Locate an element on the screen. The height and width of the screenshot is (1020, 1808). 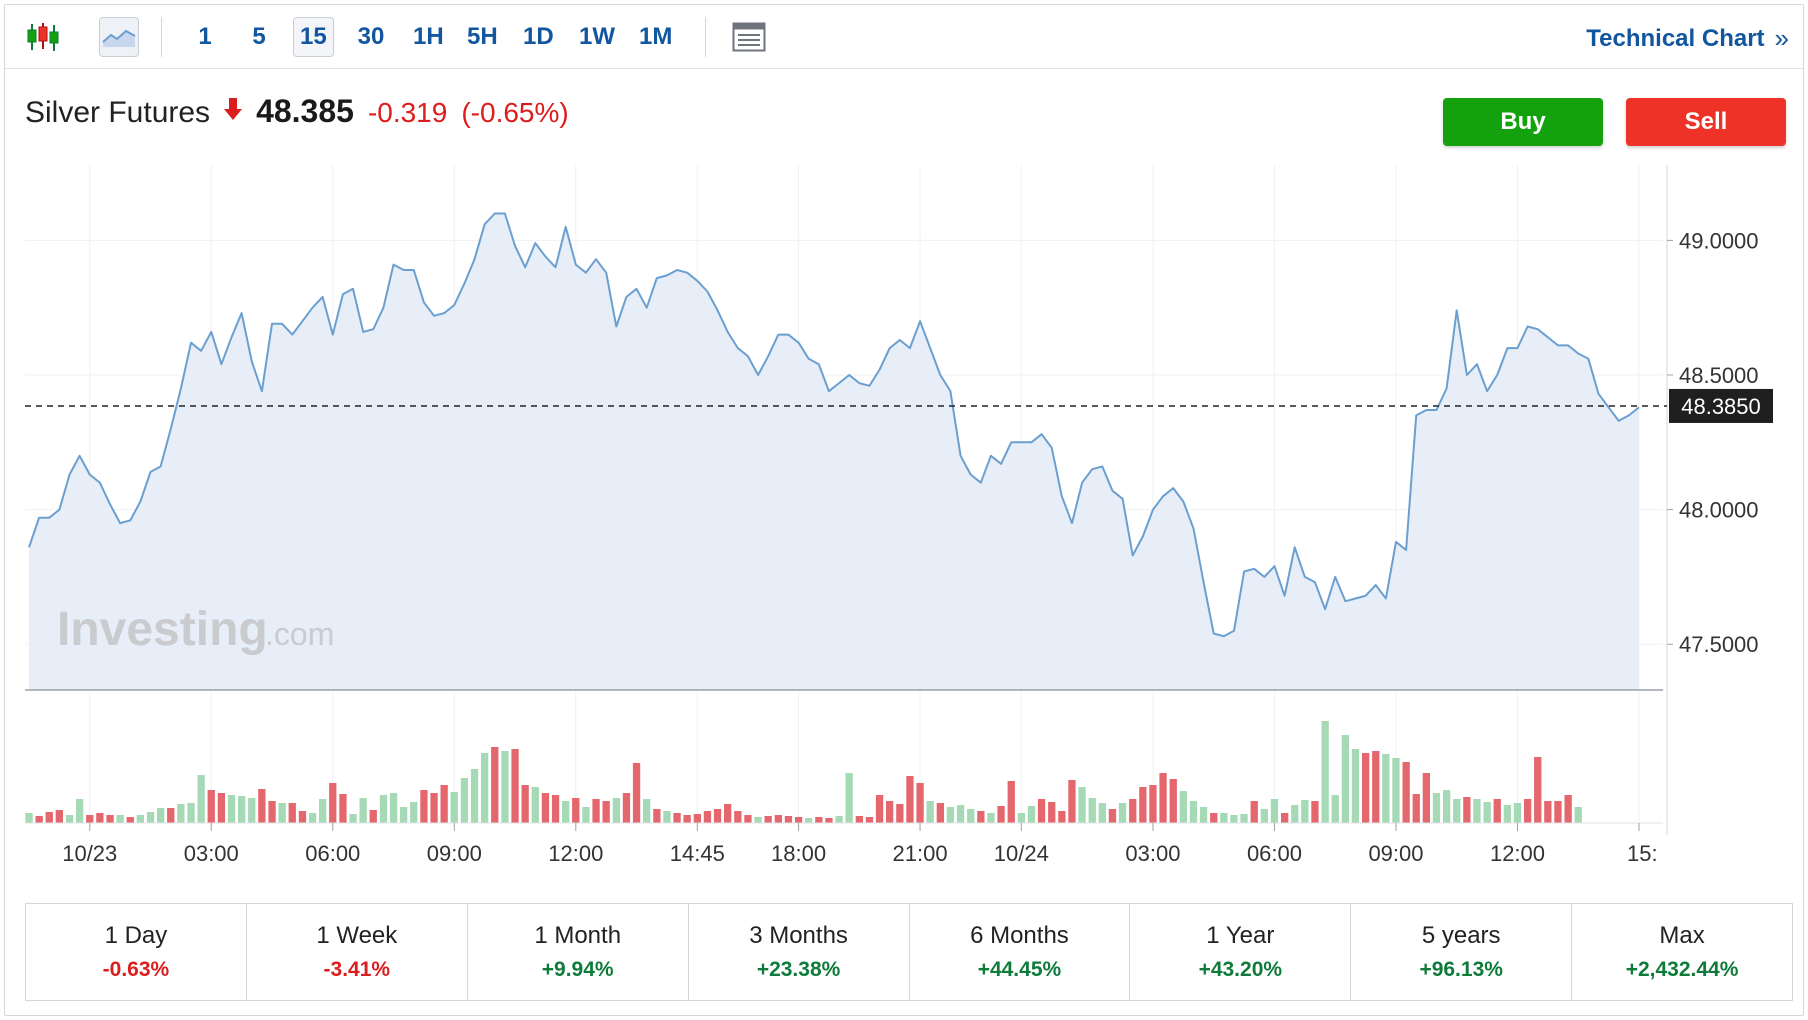
technical-chart-link: Technical Chart » is located at coordinates (1687, 38).